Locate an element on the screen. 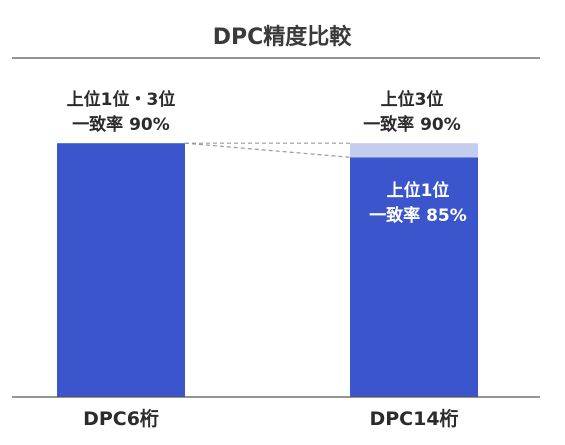 The height and width of the screenshot is (445, 565). dpc6-annotation-line2: 一致率 90% is located at coordinates (121, 124).